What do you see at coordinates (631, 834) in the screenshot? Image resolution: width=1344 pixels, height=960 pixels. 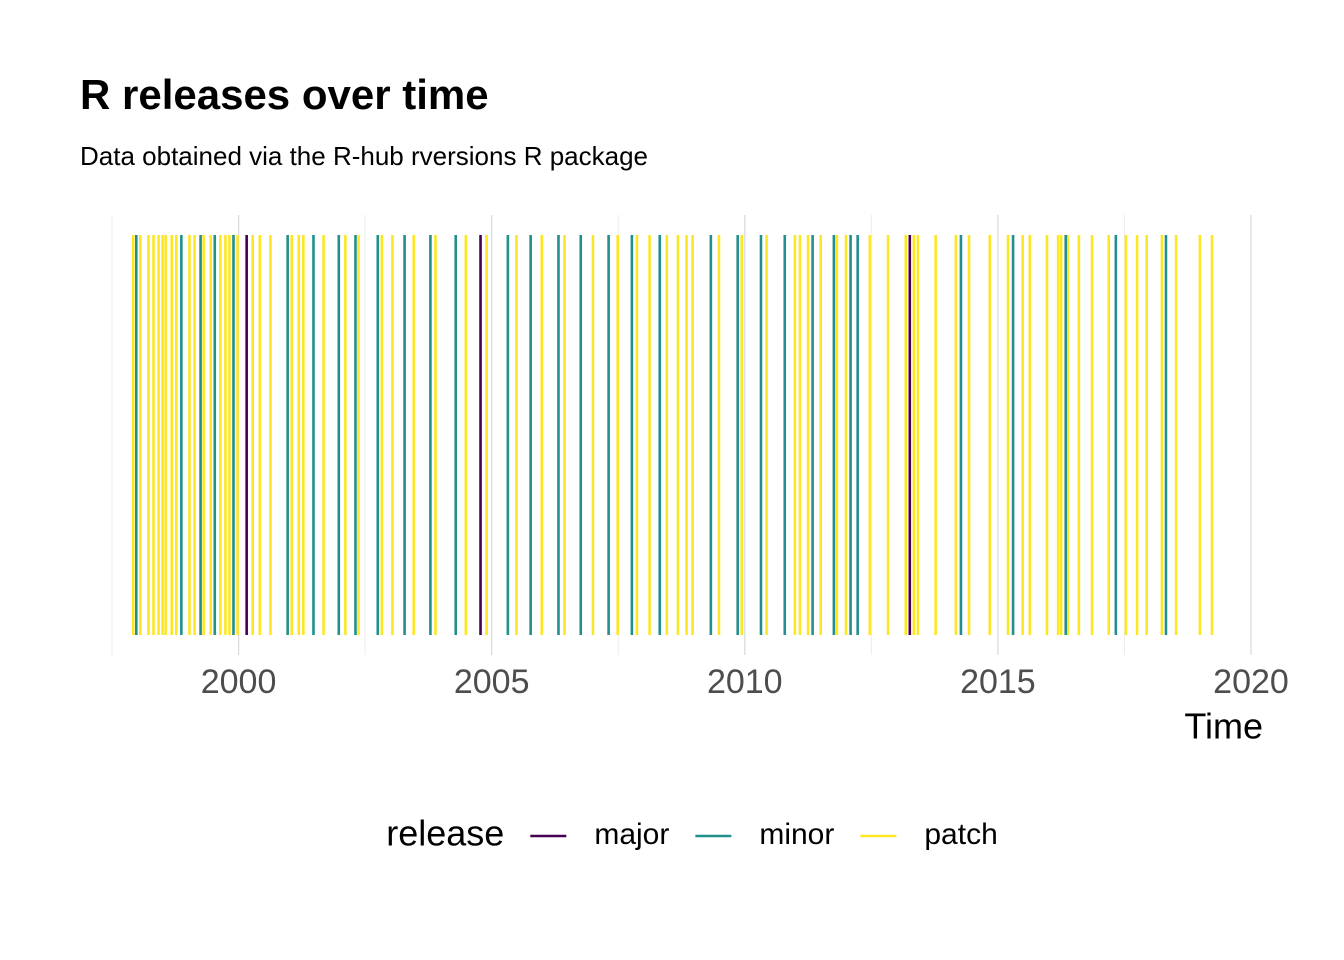 I see `legend-label: major` at bounding box center [631, 834].